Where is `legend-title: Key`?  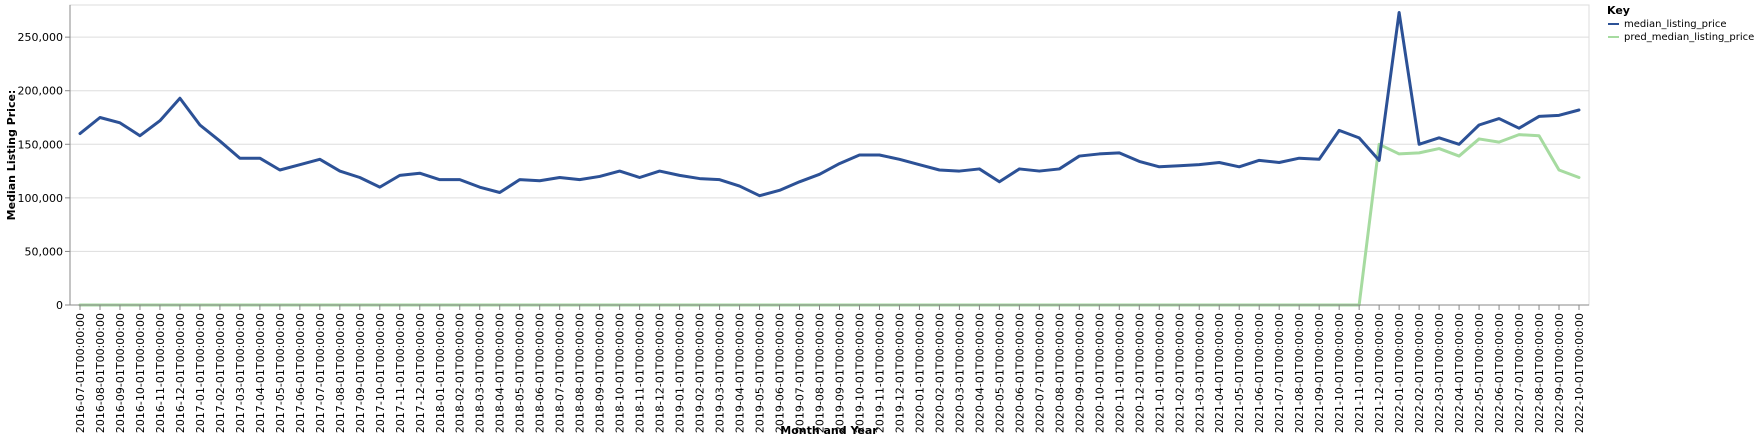 legend-title: Key is located at coordinates (1618, 10).